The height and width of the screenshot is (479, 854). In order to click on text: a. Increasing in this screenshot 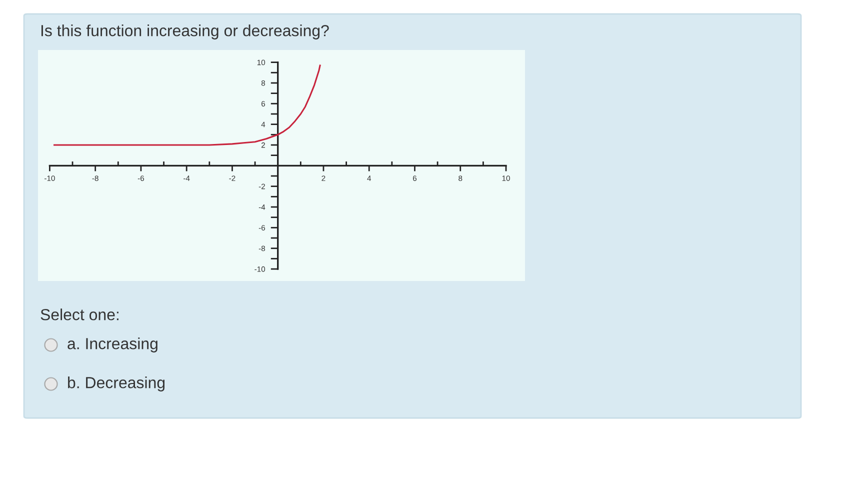, I will do `click(113, 345)`.